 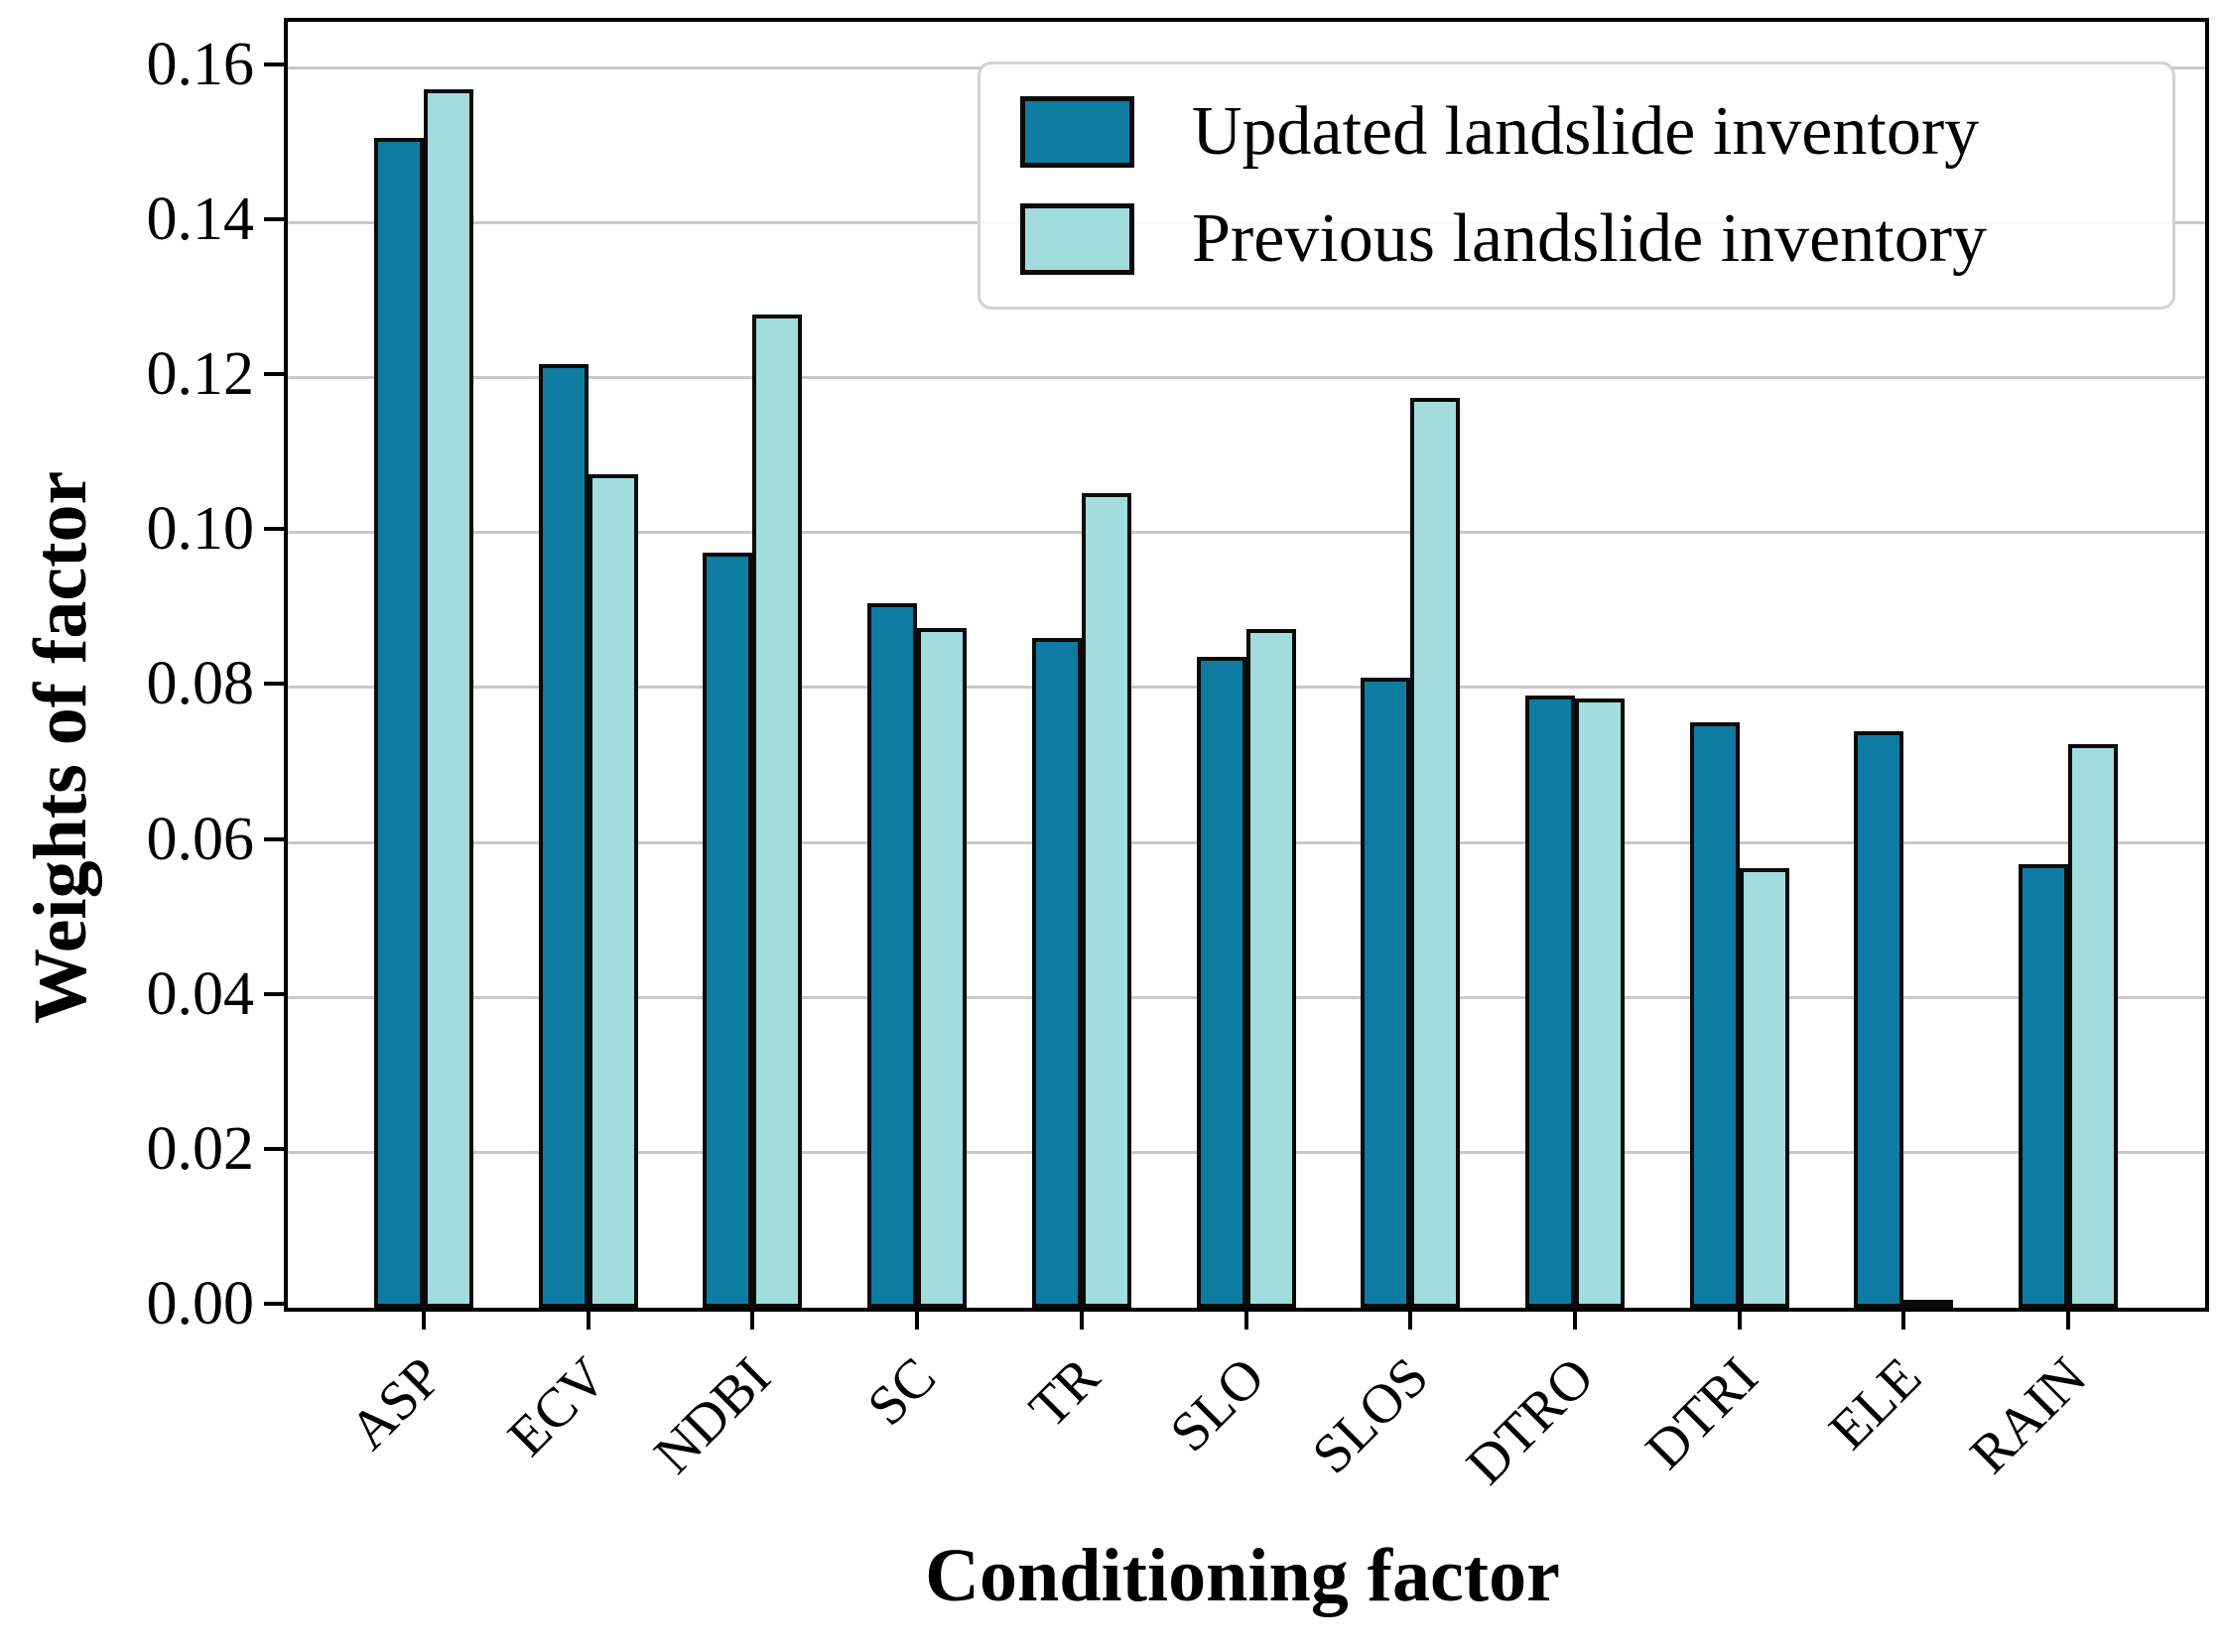 I want to click on bar-previous-SLOS, so click(x=1435, y=853).